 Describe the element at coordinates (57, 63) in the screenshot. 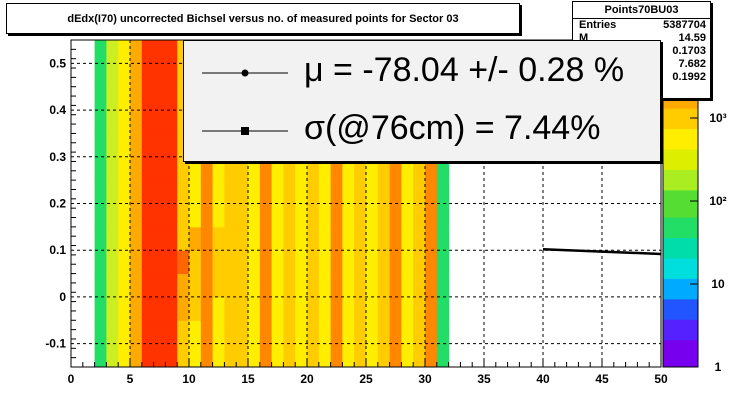

I see `y-tick-label: 0.5` at that location.